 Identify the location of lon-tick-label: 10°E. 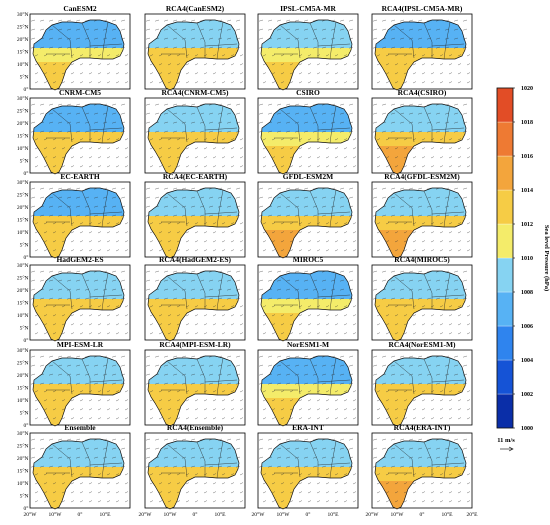
(333, 514).